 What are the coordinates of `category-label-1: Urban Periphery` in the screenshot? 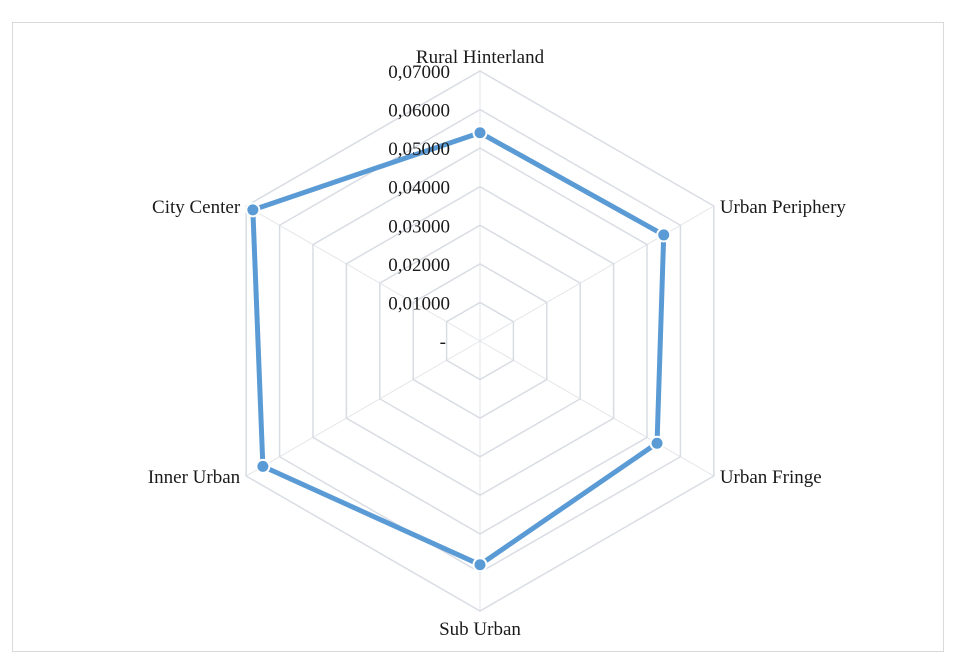 It's located at (783, 207).